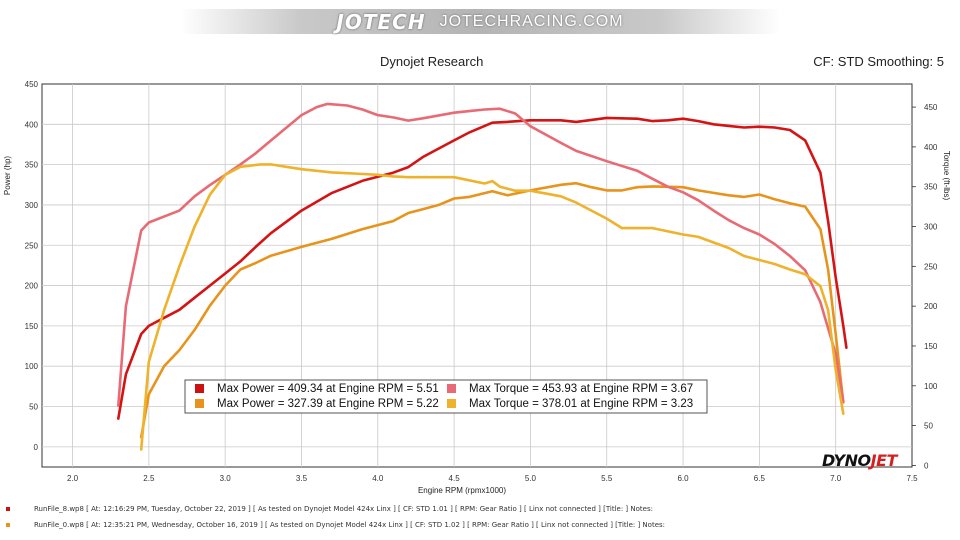 The width and height of the screenshot is (960, 540). Describe the element at coordinates (531, 21) in the screenshot. I see `brand-site-url: JOTECHRACING.COM` at that location.